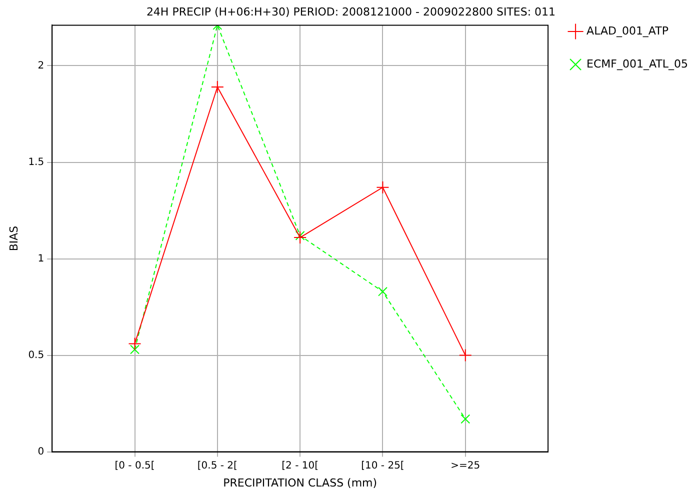  Describe the element at coordinates (41, 452) in the screenshot. I see `y-tick-label: 0` at that location.